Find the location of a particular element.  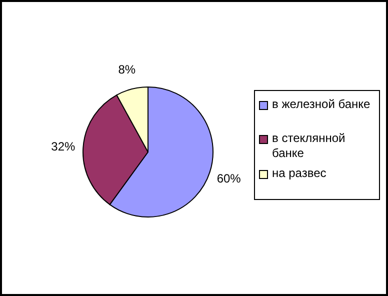

legend-label: в железной банке is located at coordinates (321, 104).